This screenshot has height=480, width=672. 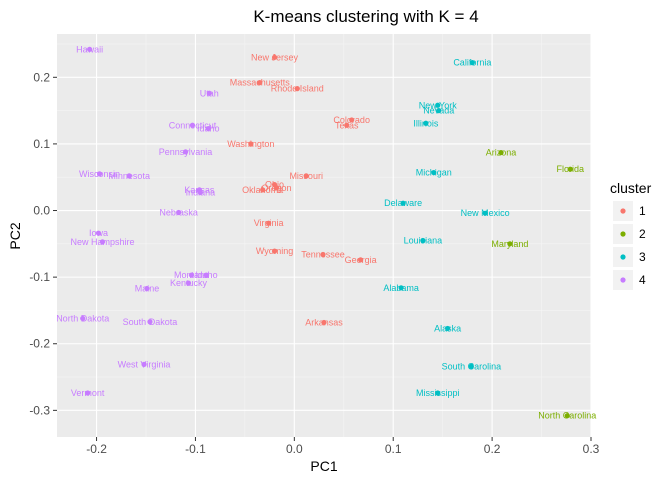 I want to click on point-label: Utah, so click(x=209, y=93).